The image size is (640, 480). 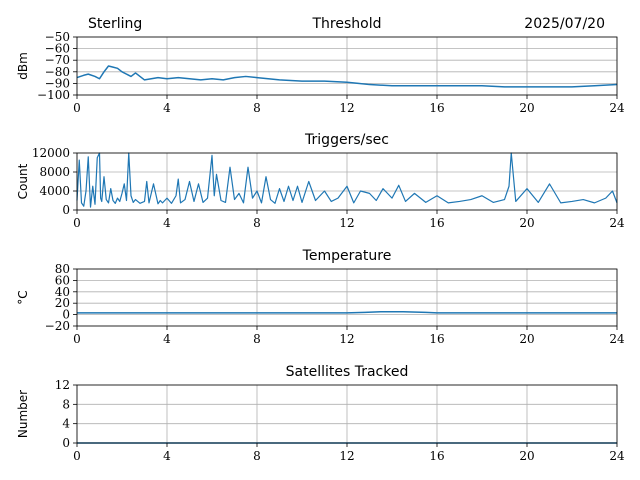 What do you see at coordinates (57, 60) in the screenshot?
I see `chart-0-y-tick-label-3: −70` at bounding box center [57, 60].